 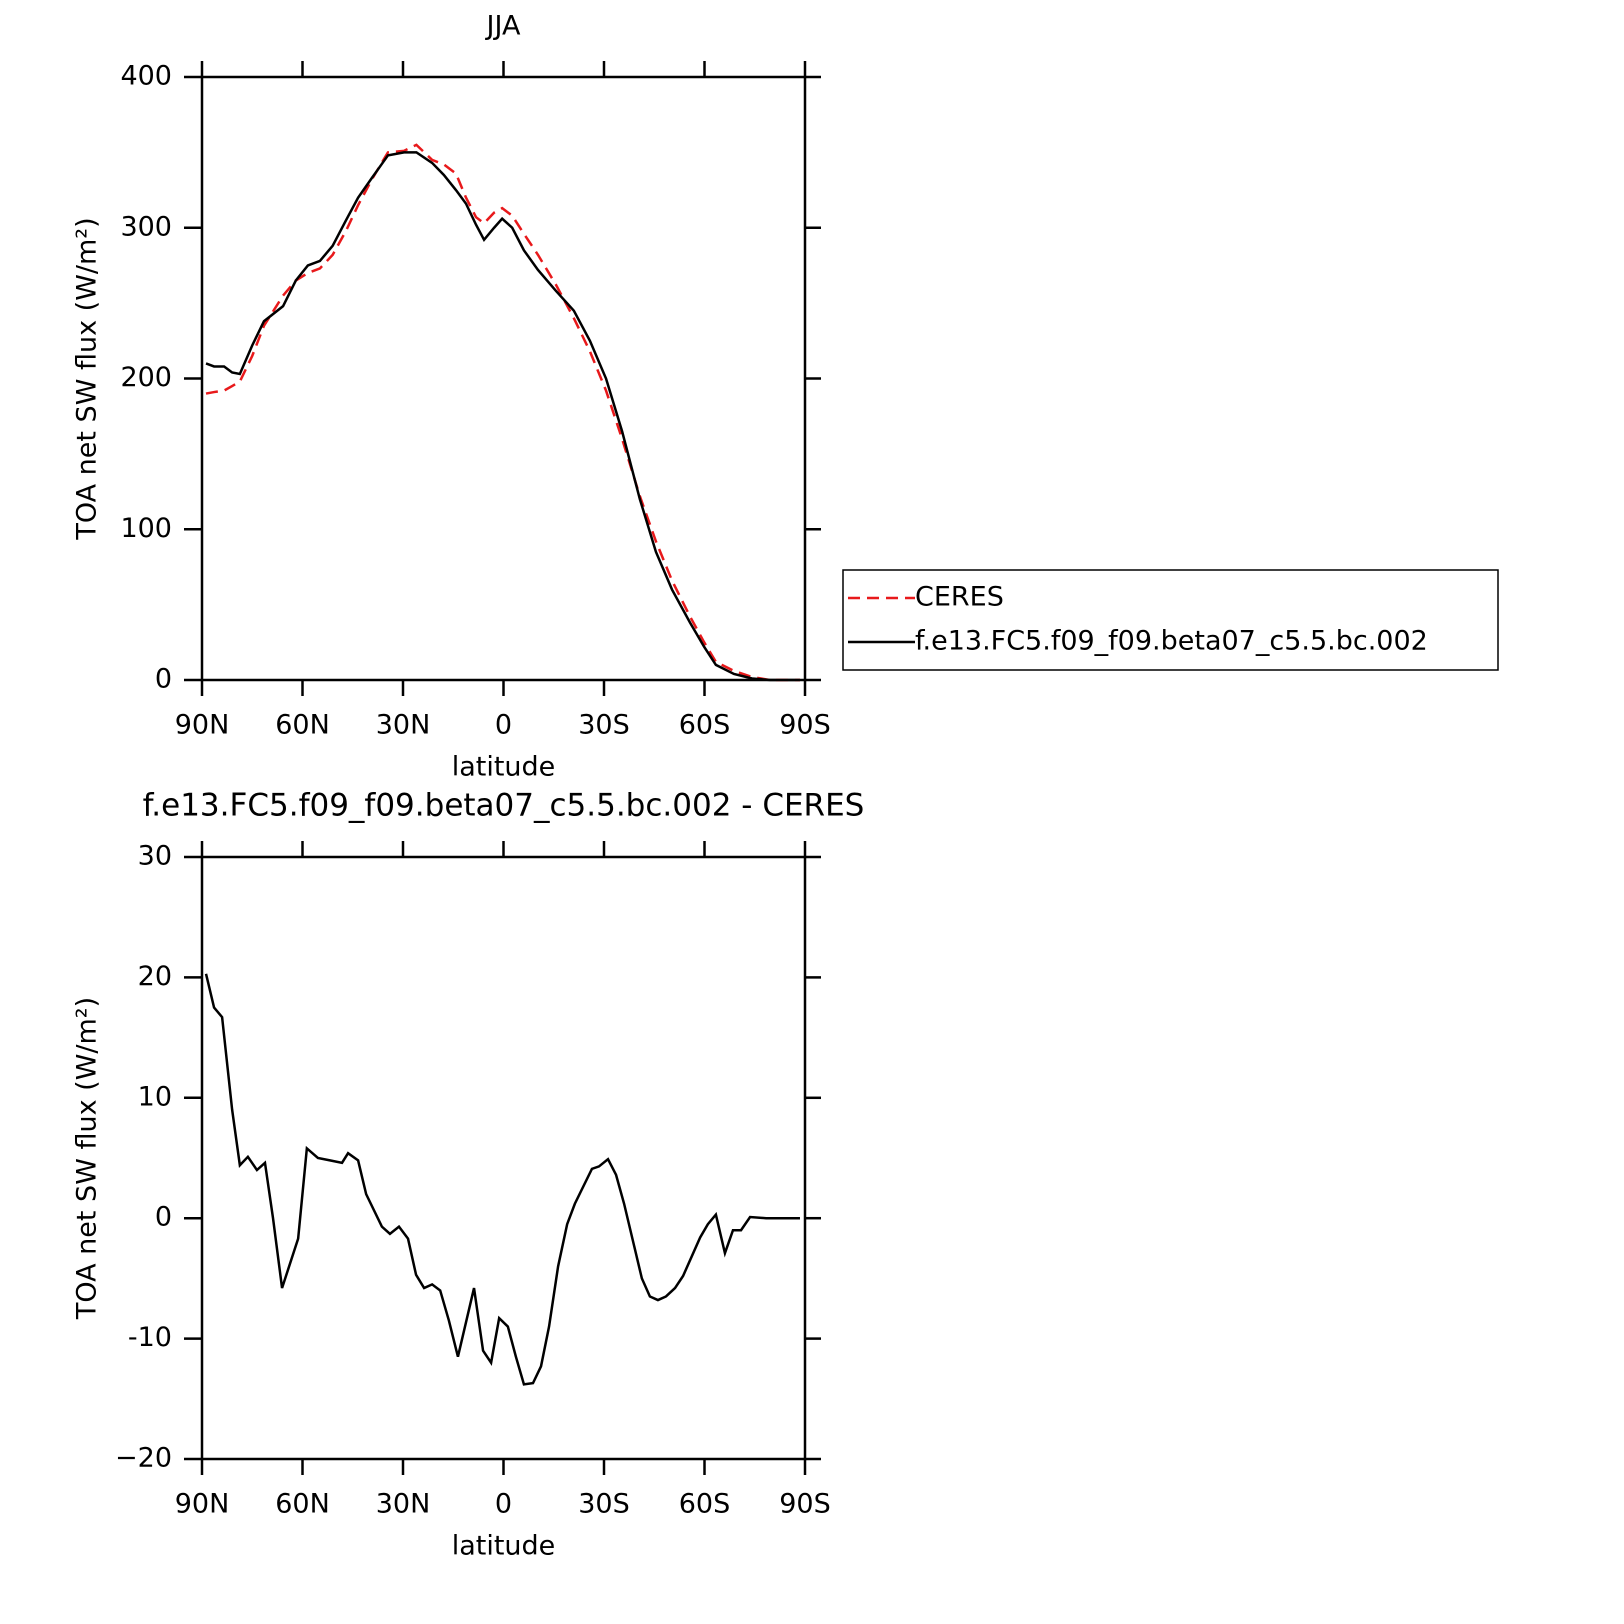 What do you see at coordinates (155, 856) in the screenshot?
I see `y-tick-label: 30` at bounding box center [155, 856].